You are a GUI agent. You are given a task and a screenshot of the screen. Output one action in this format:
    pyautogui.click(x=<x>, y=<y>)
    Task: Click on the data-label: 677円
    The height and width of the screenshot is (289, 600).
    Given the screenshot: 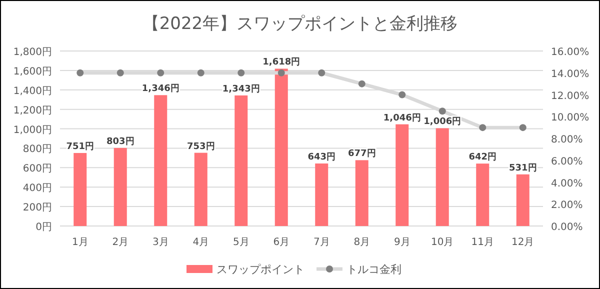 What is the action you would take?
    pyautogui.click(x=362, y=154)
    